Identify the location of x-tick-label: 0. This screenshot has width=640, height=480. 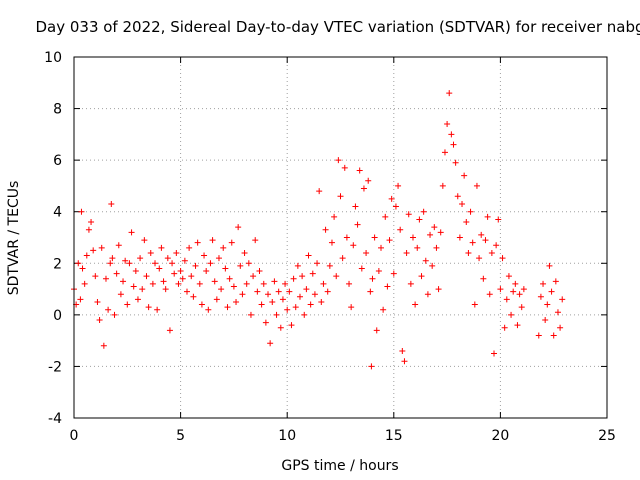
(74, 436).